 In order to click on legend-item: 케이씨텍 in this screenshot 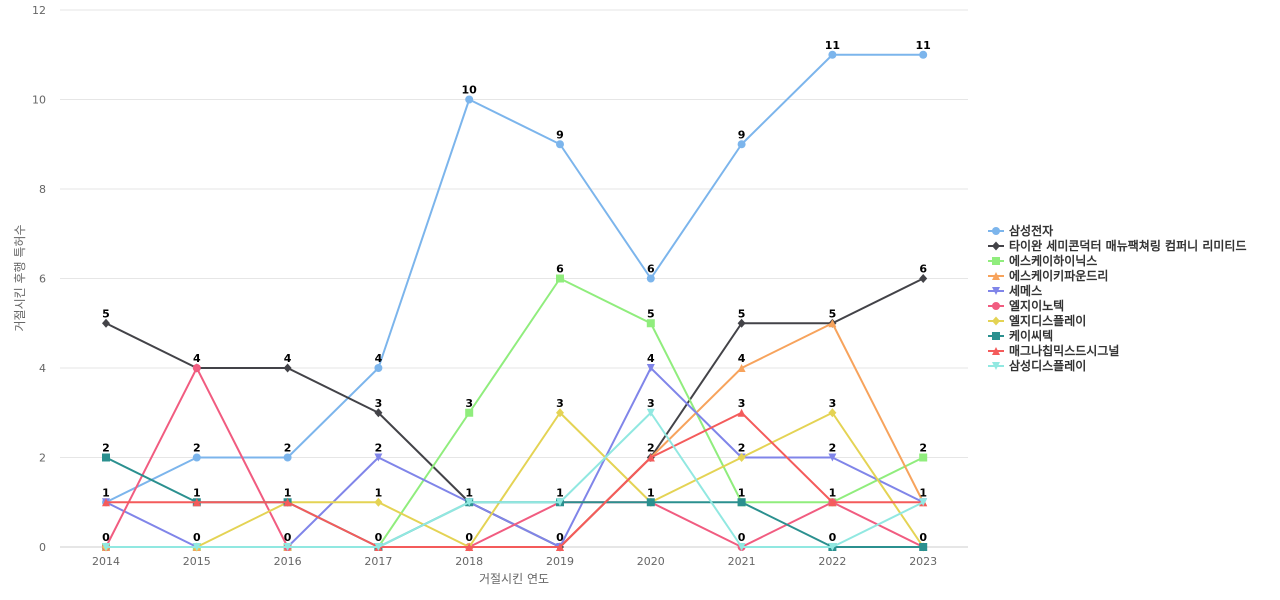, I will do `click(1020, 335)`.